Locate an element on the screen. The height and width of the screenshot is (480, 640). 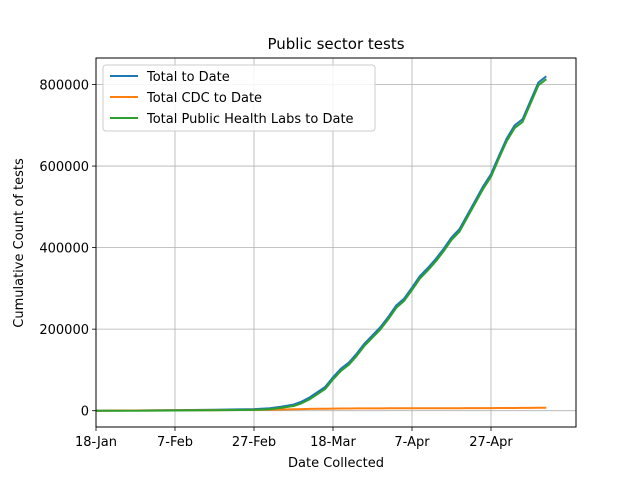
x-axis-label: Date Collected is located at coordinates (336, 463).